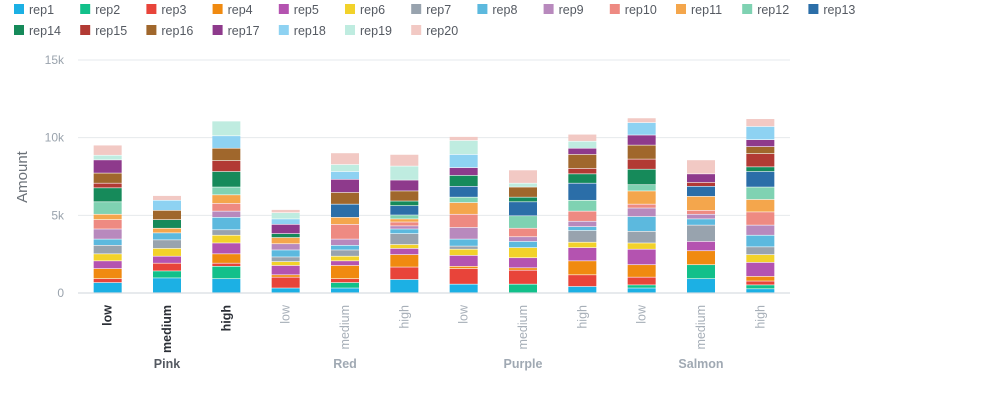 The width and height of the screenshot is (1008, 400). I want to click on legend-item-rep4: rep4, so click(232, 10).